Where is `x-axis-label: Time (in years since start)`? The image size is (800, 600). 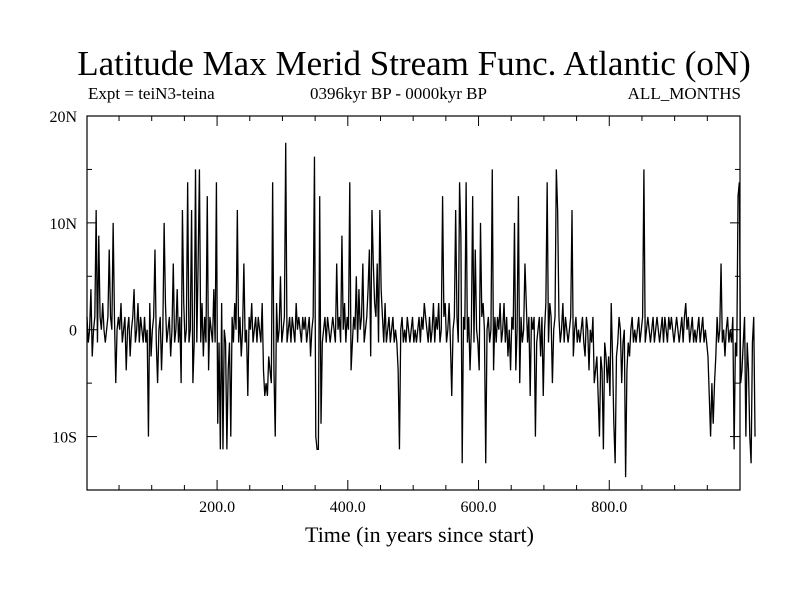
x-axis-label: Time (in years since start) is located at coordinates (419, 534).